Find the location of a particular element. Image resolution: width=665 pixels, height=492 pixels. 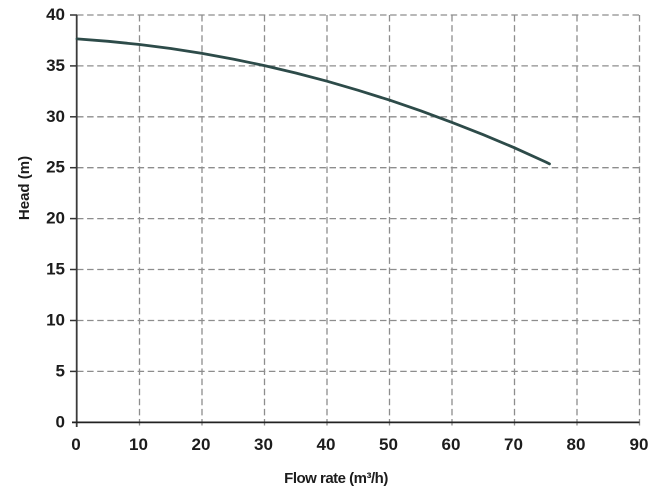

svg-text: Head (m) is located at coordinates (24, 188).